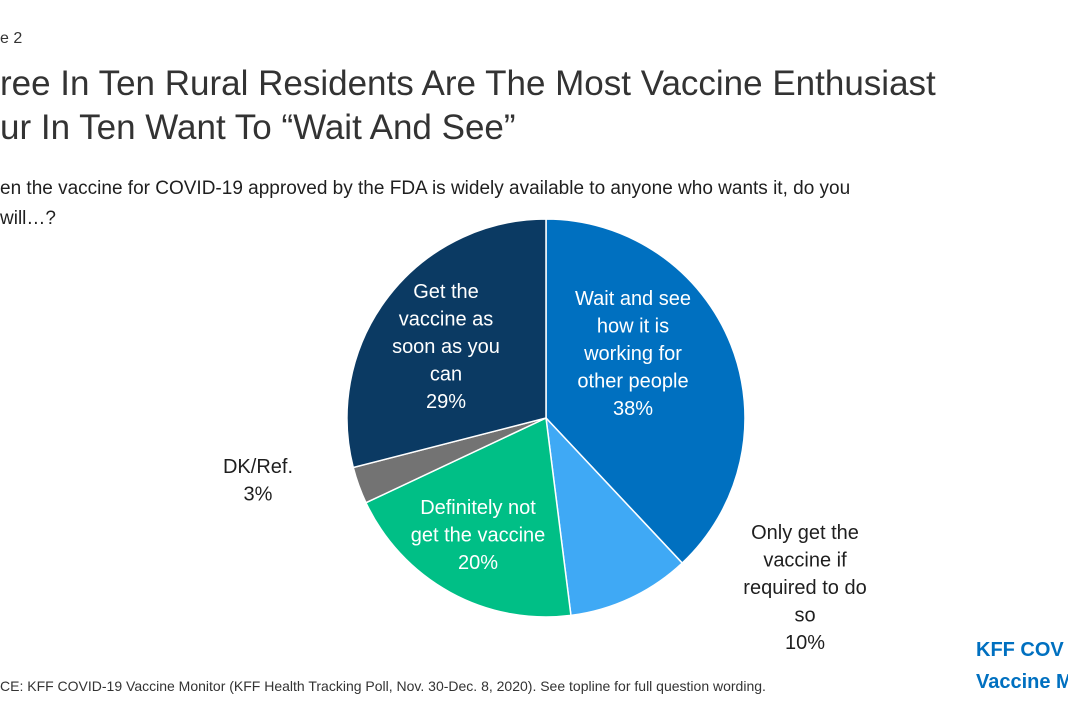 This screenshot has width=1068, height=720. What do you see at coordinates (804, 616) in the screenshot?
I see `slice-label-line: so` at bounding box center [804, 616].